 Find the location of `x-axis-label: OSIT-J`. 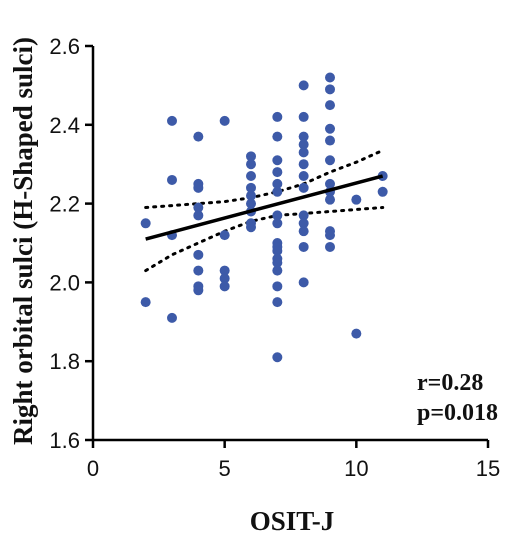

x-axis-label: OSIT-J is located at coordinates (292, 521).